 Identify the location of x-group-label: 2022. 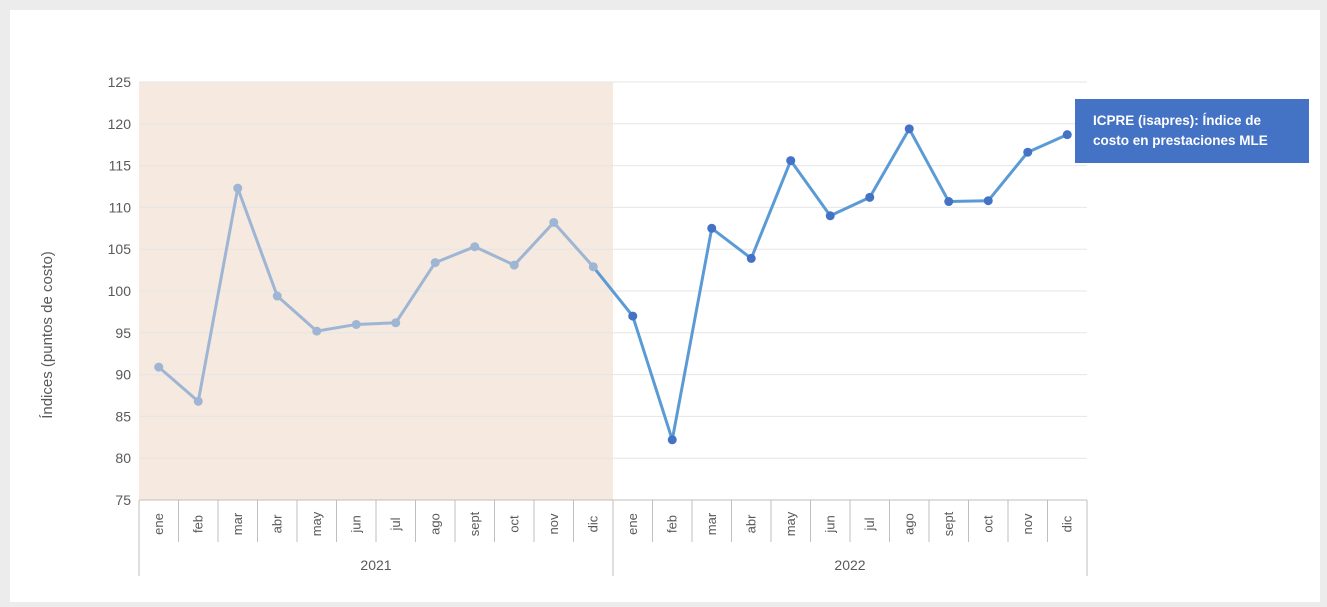
(849, 565).